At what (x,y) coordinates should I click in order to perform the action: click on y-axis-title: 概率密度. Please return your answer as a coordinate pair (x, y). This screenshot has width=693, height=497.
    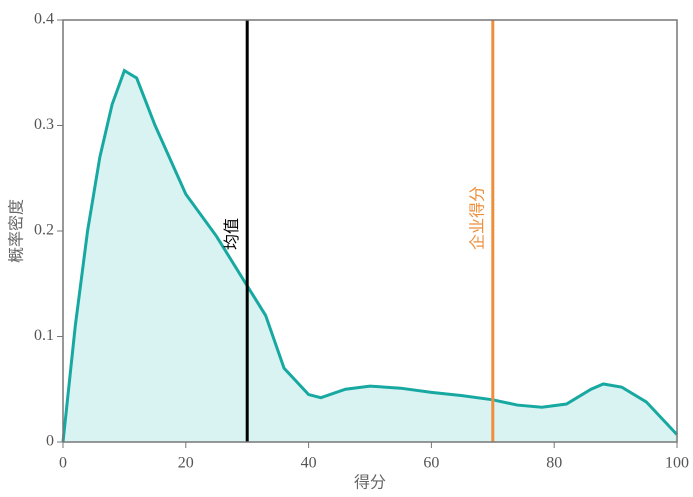
    Looking at the image, I should click on (17, 231).